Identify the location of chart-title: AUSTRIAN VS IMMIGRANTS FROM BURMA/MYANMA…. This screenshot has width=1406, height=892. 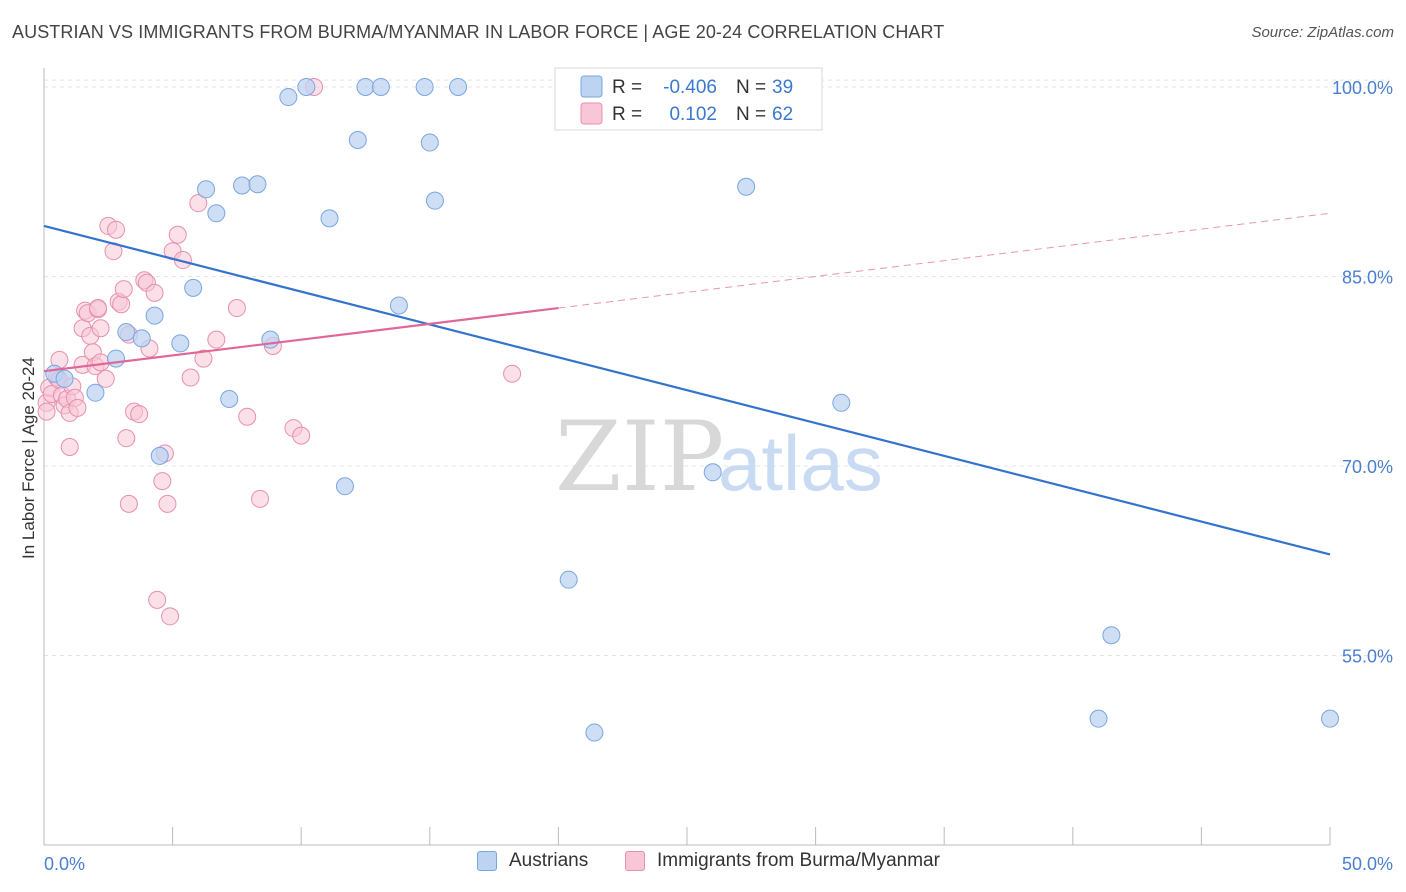
(478, 32).